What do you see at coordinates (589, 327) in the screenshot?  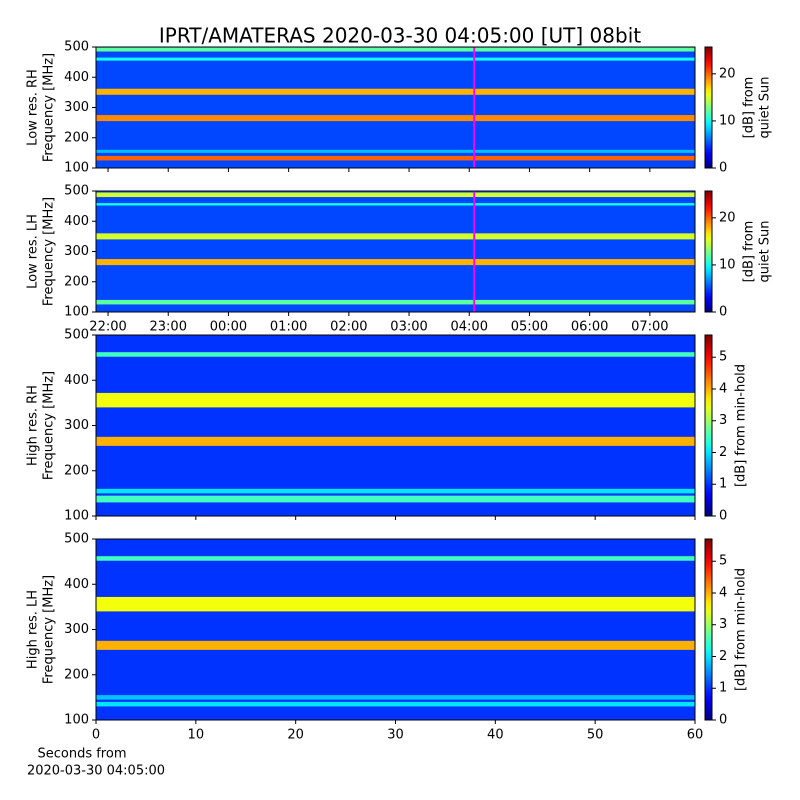 I see `x-tick-label: 06:00` at bounding box center [589, 327].